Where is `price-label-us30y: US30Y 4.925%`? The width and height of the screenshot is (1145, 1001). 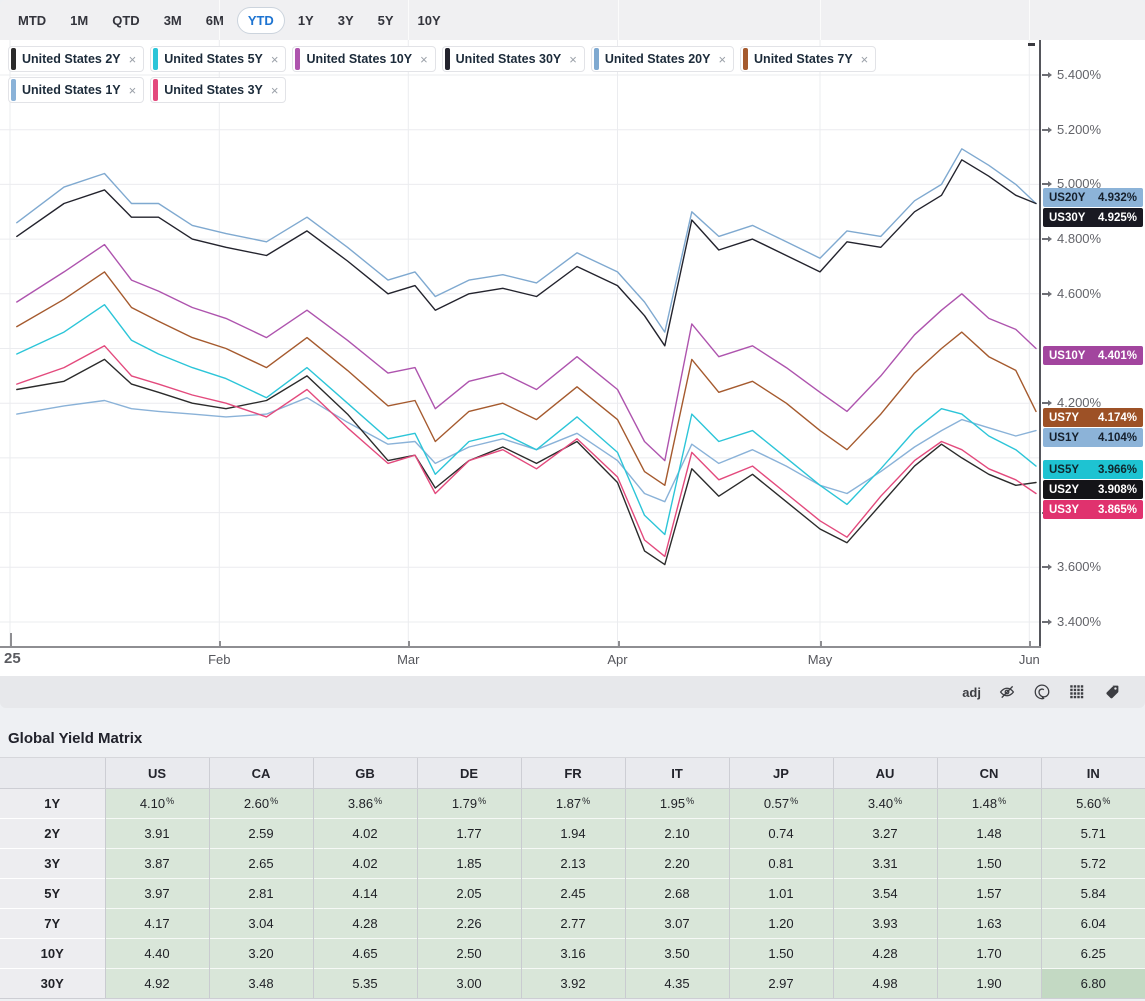 price-label-us30y: US30Y 4.925% is located at coordinates (1093, 217).